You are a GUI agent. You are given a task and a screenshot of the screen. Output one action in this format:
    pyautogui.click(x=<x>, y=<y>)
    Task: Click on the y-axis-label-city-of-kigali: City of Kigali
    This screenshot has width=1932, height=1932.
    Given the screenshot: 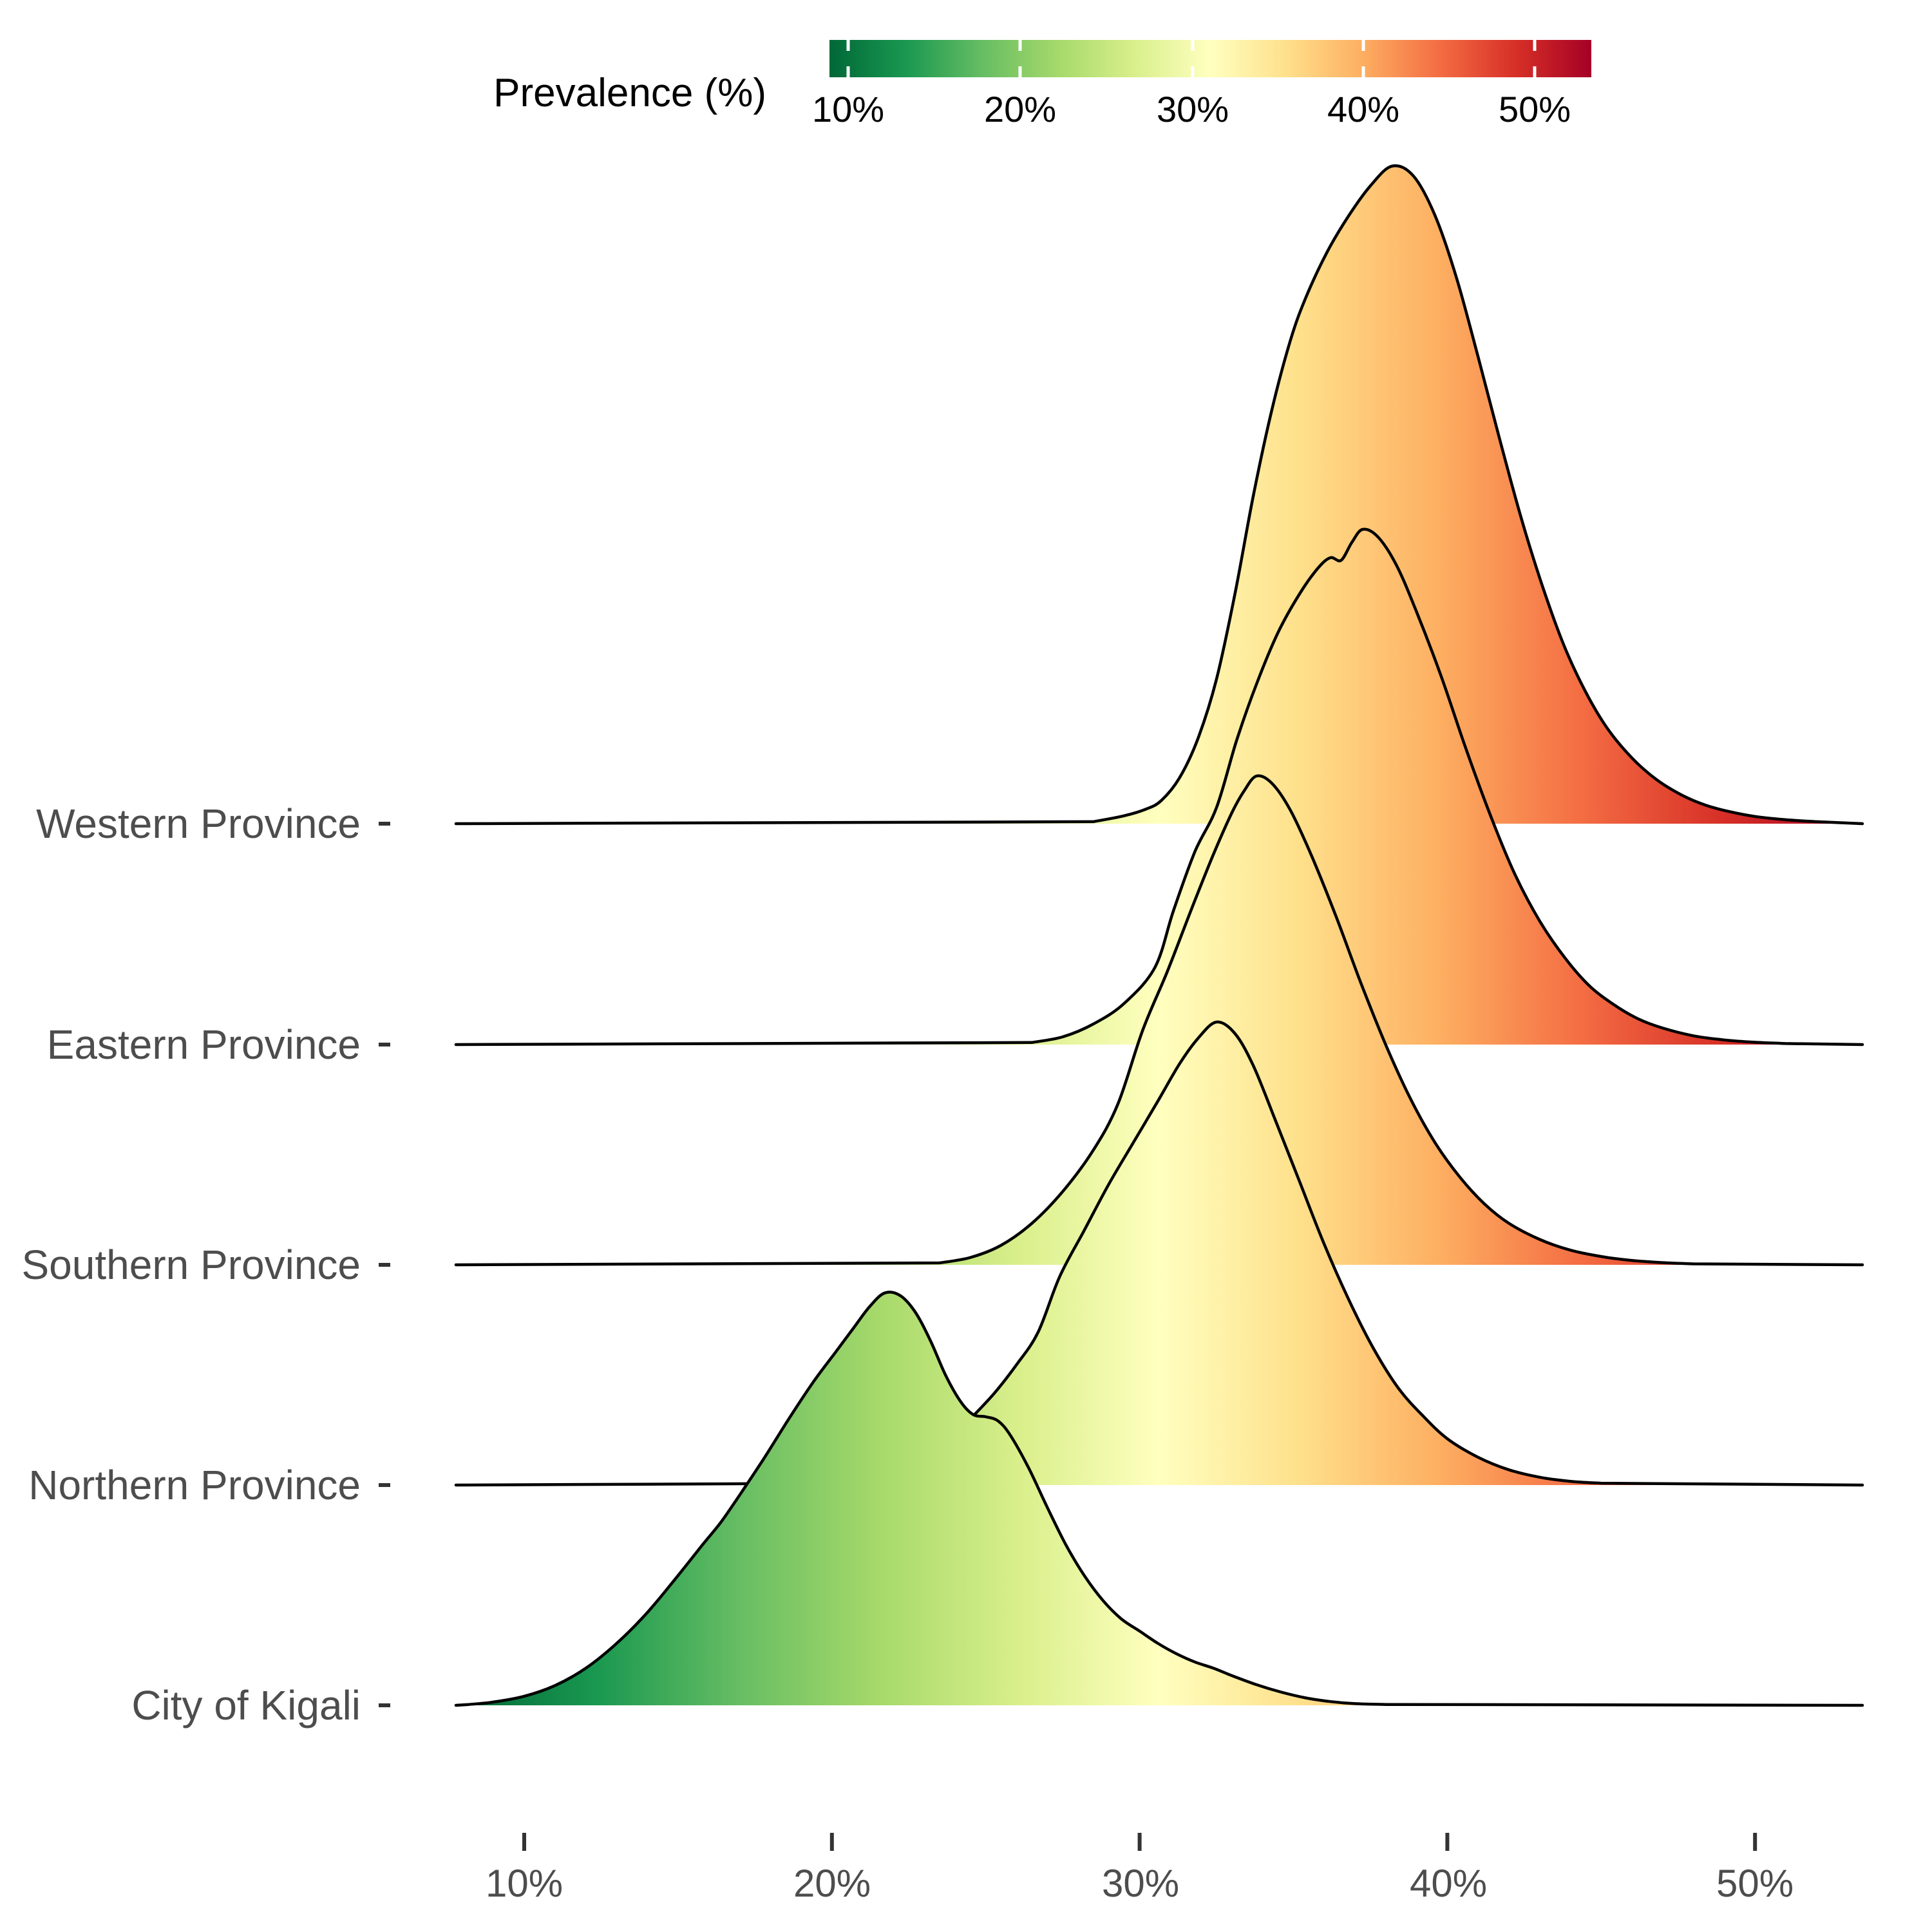 What is the action you would take?
    pyautogui.click(x=246, y=1705)
    